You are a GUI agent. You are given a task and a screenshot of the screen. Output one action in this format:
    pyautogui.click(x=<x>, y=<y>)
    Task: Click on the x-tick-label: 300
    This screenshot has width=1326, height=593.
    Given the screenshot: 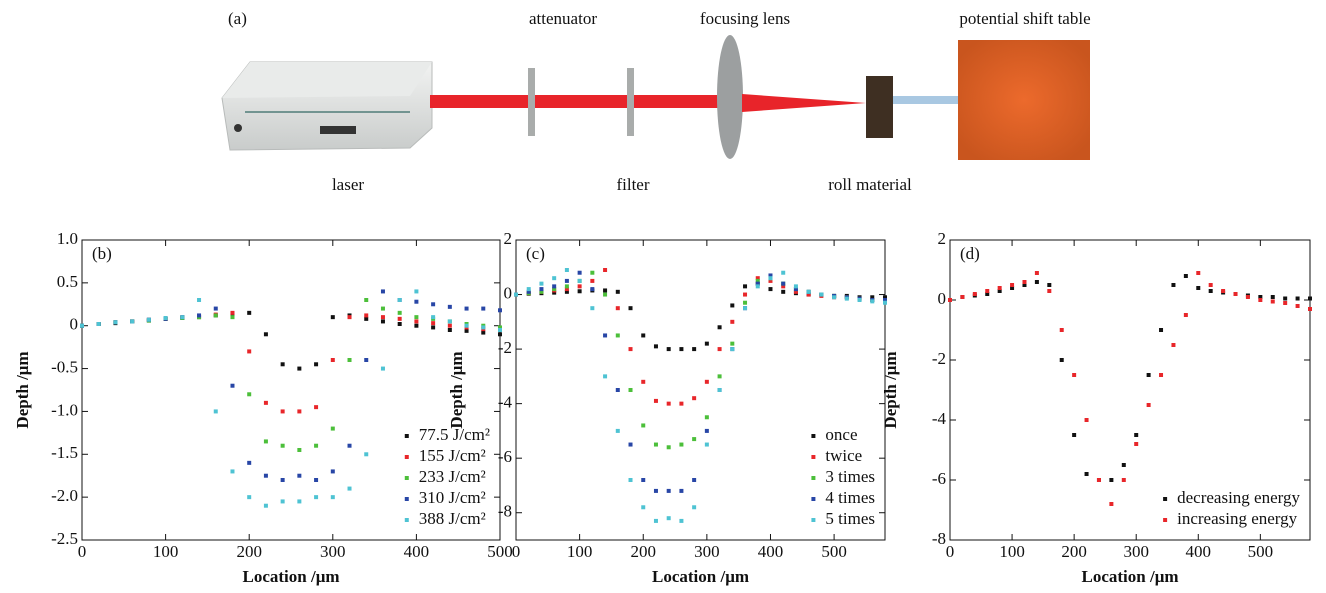 What is the action you would take?
    pyautogui.click(x=707, y=551)
    